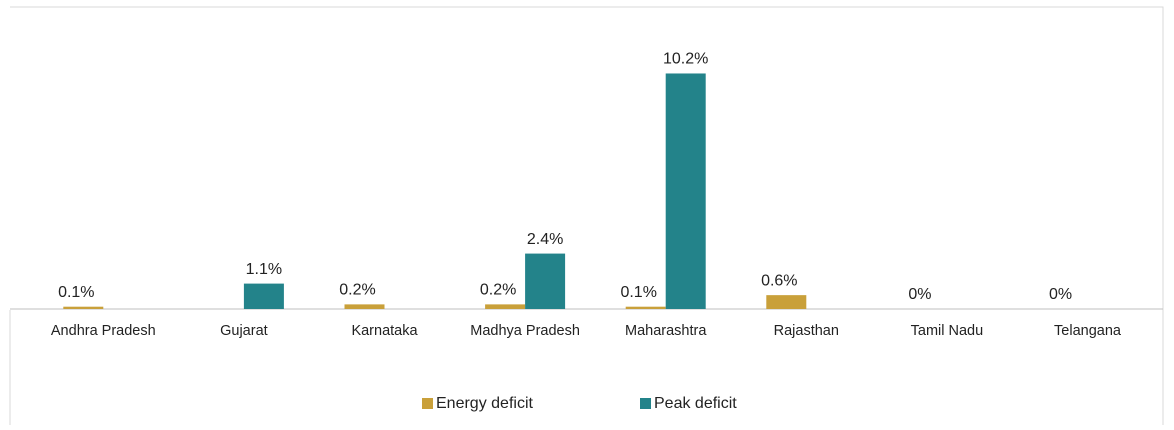  I want to click on legend-label: Energy deficit, so click(484, 403).